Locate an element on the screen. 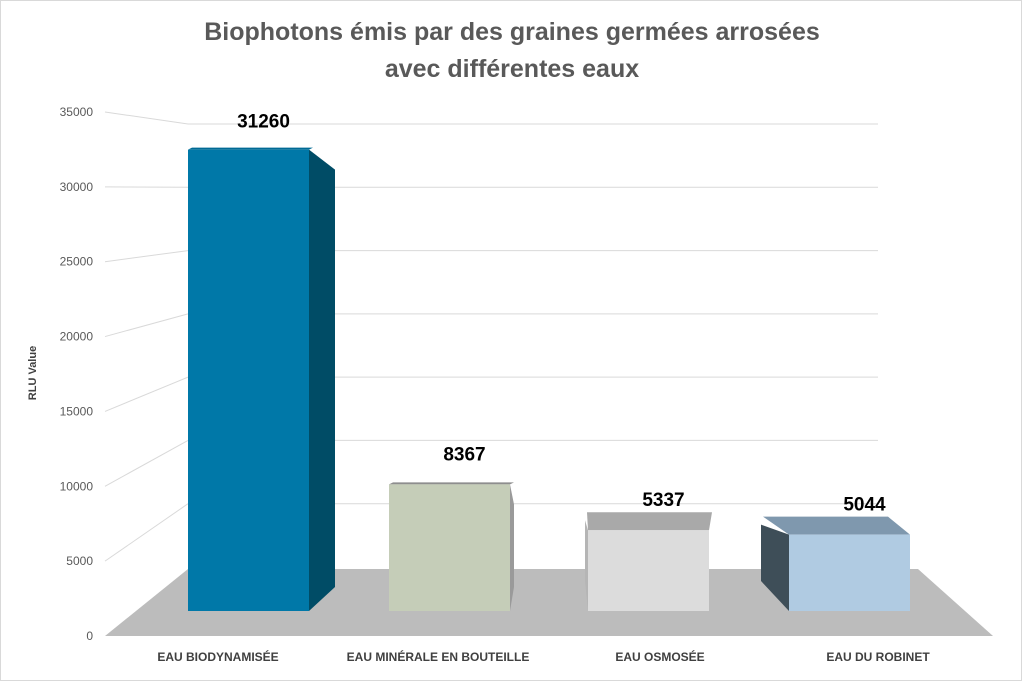  y-tick-label: 35000 is located at coordinates (77, 112).